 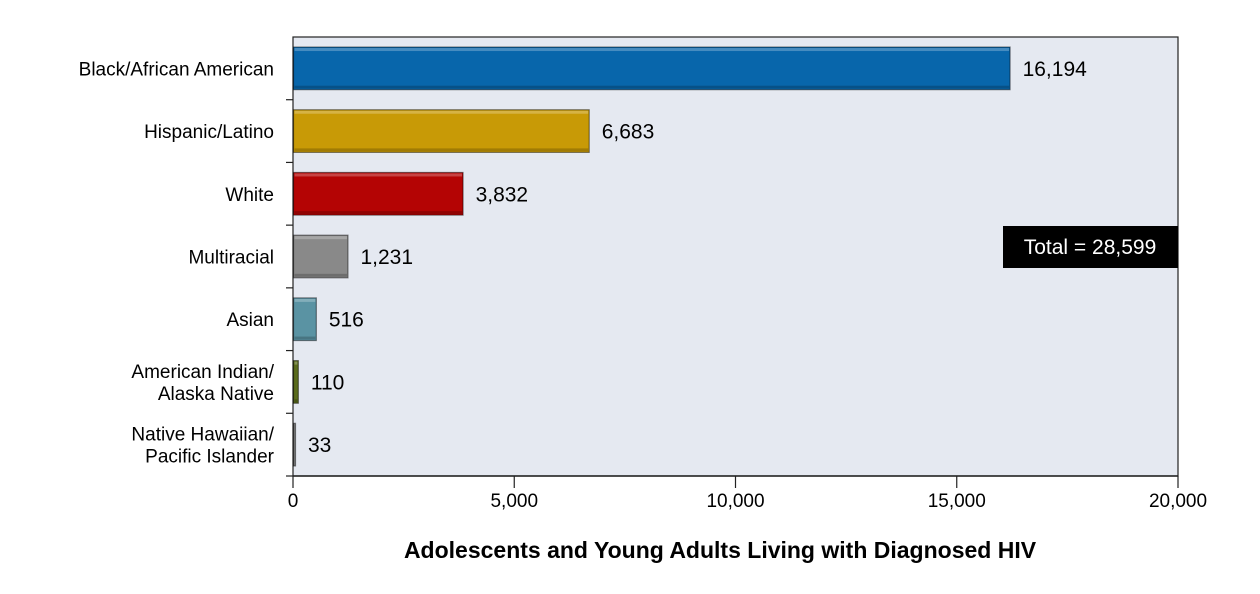 I want to click on x-tick-label: 15,000, so click(x=957, y=501).